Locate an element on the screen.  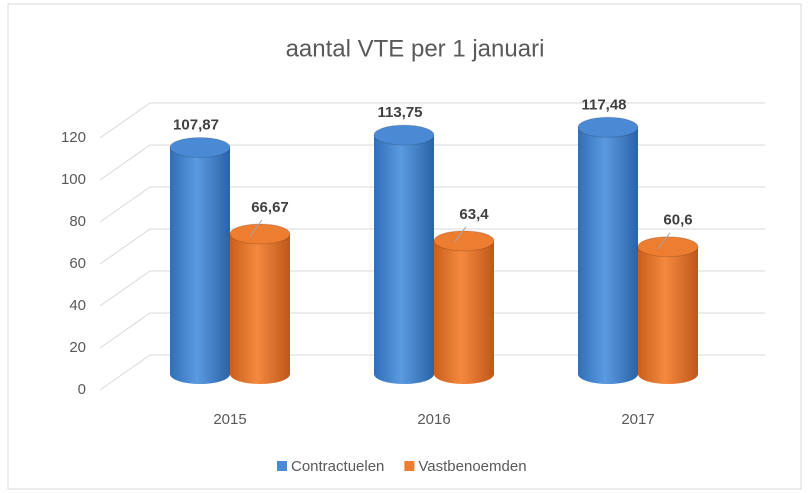
data-label: 113,75 is located at coordinates (399, 112).